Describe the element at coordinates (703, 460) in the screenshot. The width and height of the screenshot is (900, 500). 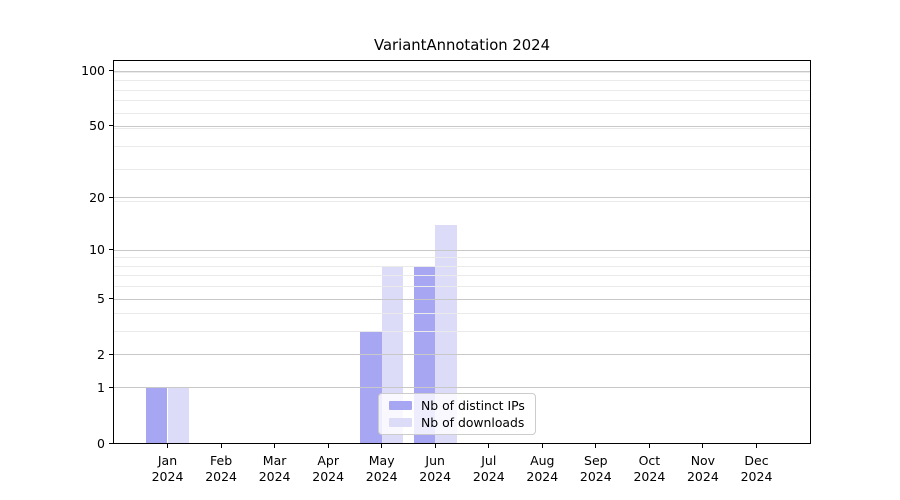
I see `x-tick-month: Nov` at that location.